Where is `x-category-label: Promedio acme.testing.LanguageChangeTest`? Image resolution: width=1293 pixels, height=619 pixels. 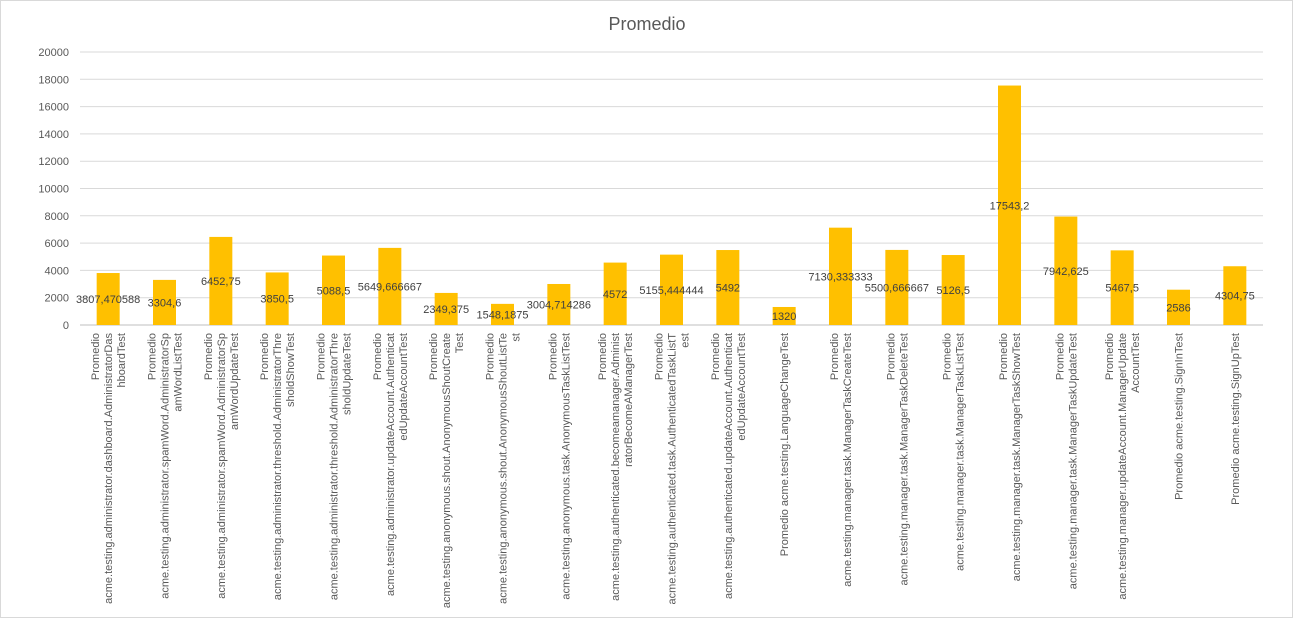 x-category-label: Promedio acme.testing.LanguageChangeTest is located at coordinates (785, 444).